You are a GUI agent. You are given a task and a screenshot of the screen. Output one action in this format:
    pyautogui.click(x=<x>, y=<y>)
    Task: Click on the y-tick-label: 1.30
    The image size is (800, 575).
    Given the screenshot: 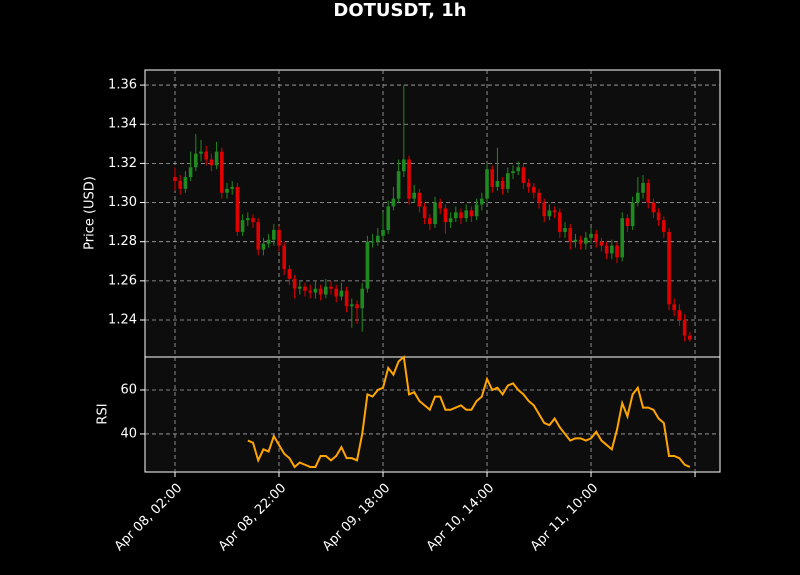 What is the action you would take?
    pyautogui.click(x=122, y=202)
    